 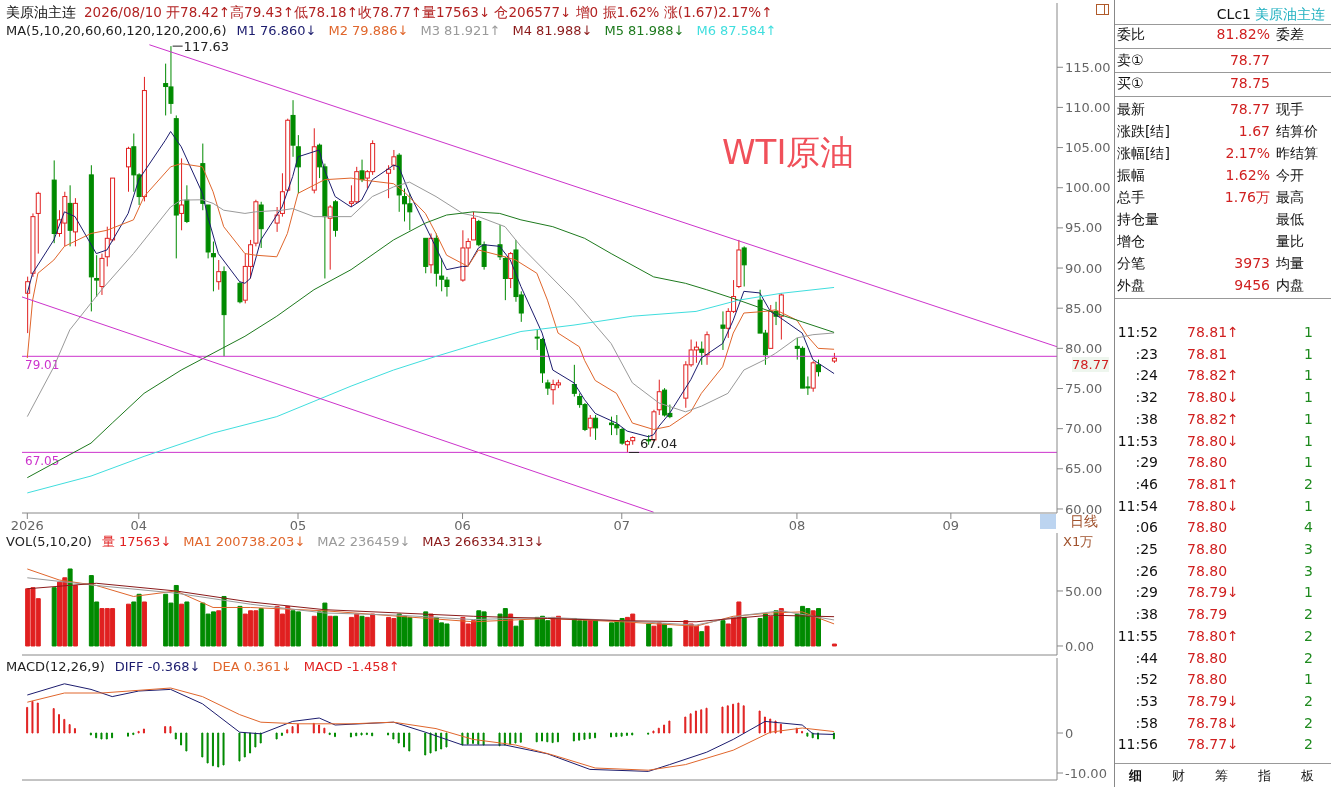 I want to click on text: 11:56, so click(x=1137, y=744).